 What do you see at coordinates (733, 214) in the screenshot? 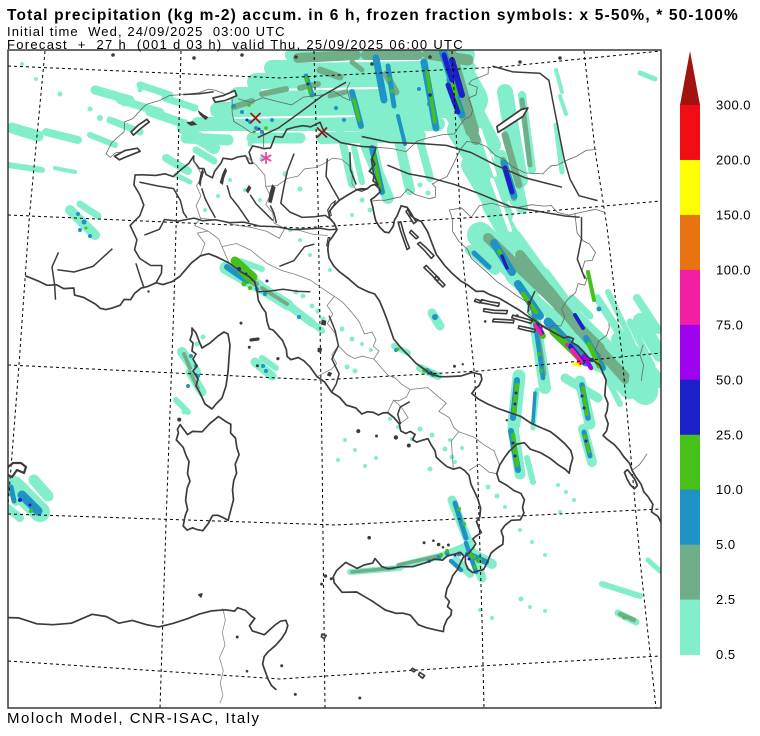
I see `svg-text: 150.0` at bounding box center [733, 214].